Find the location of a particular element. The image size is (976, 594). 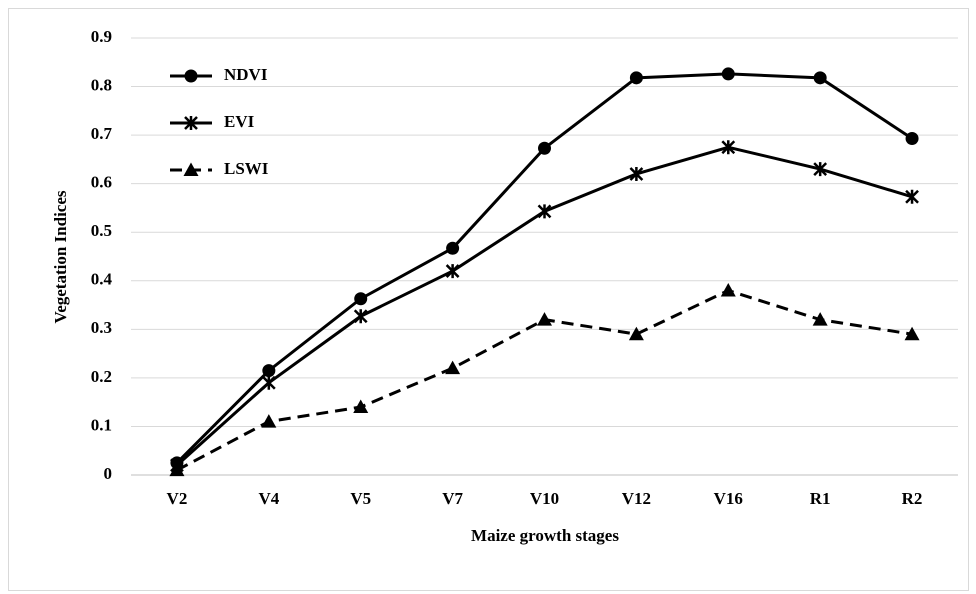

y-tick-label: 0.8 is located at coordinates (101, 84).